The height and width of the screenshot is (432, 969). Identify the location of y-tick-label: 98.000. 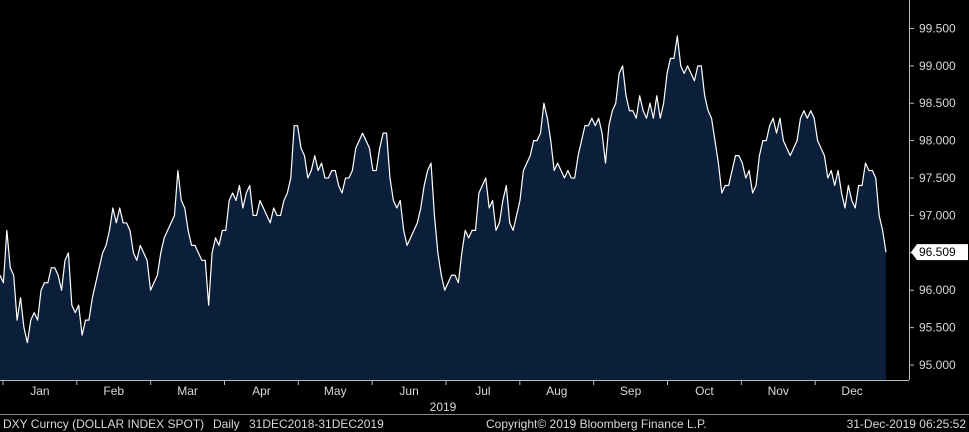
(937, 141).